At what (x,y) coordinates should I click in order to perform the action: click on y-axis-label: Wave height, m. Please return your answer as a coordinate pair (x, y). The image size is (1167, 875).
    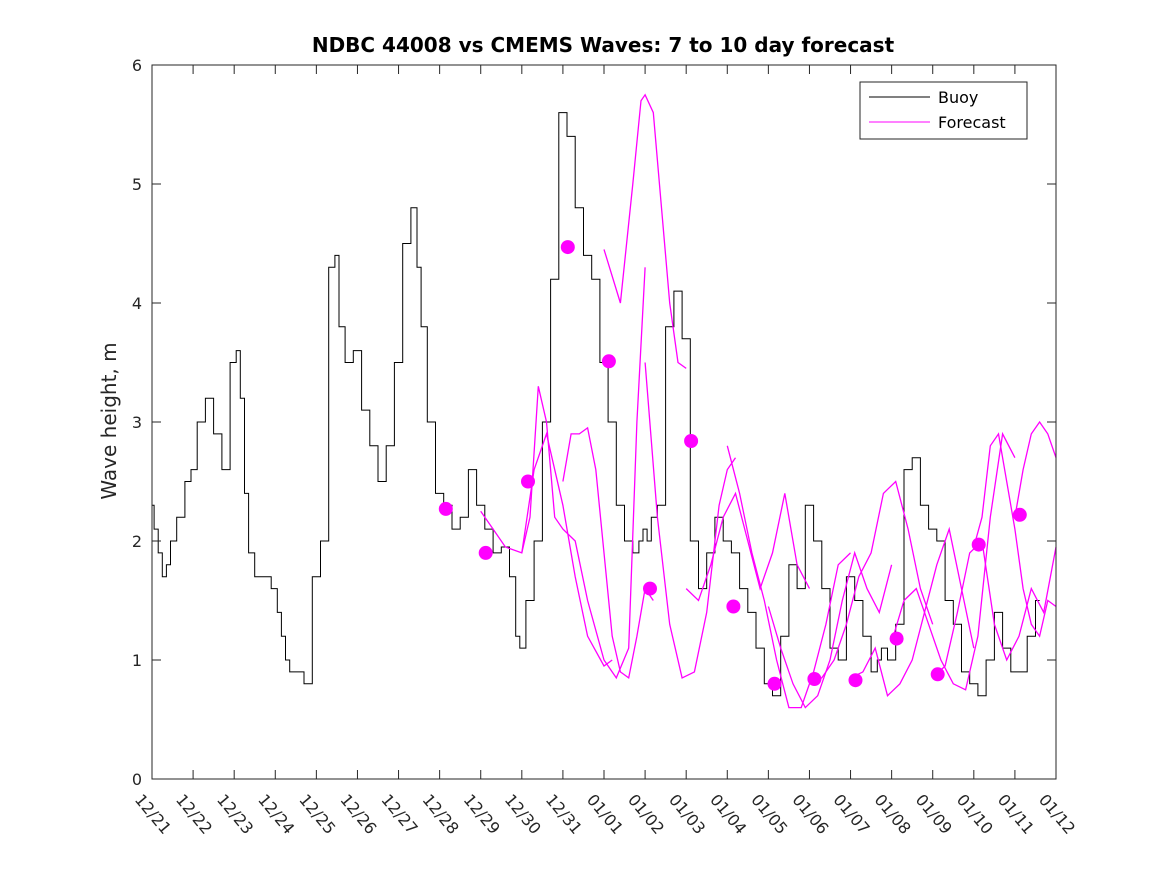
    Looking at the image, I should click on (109, 420).